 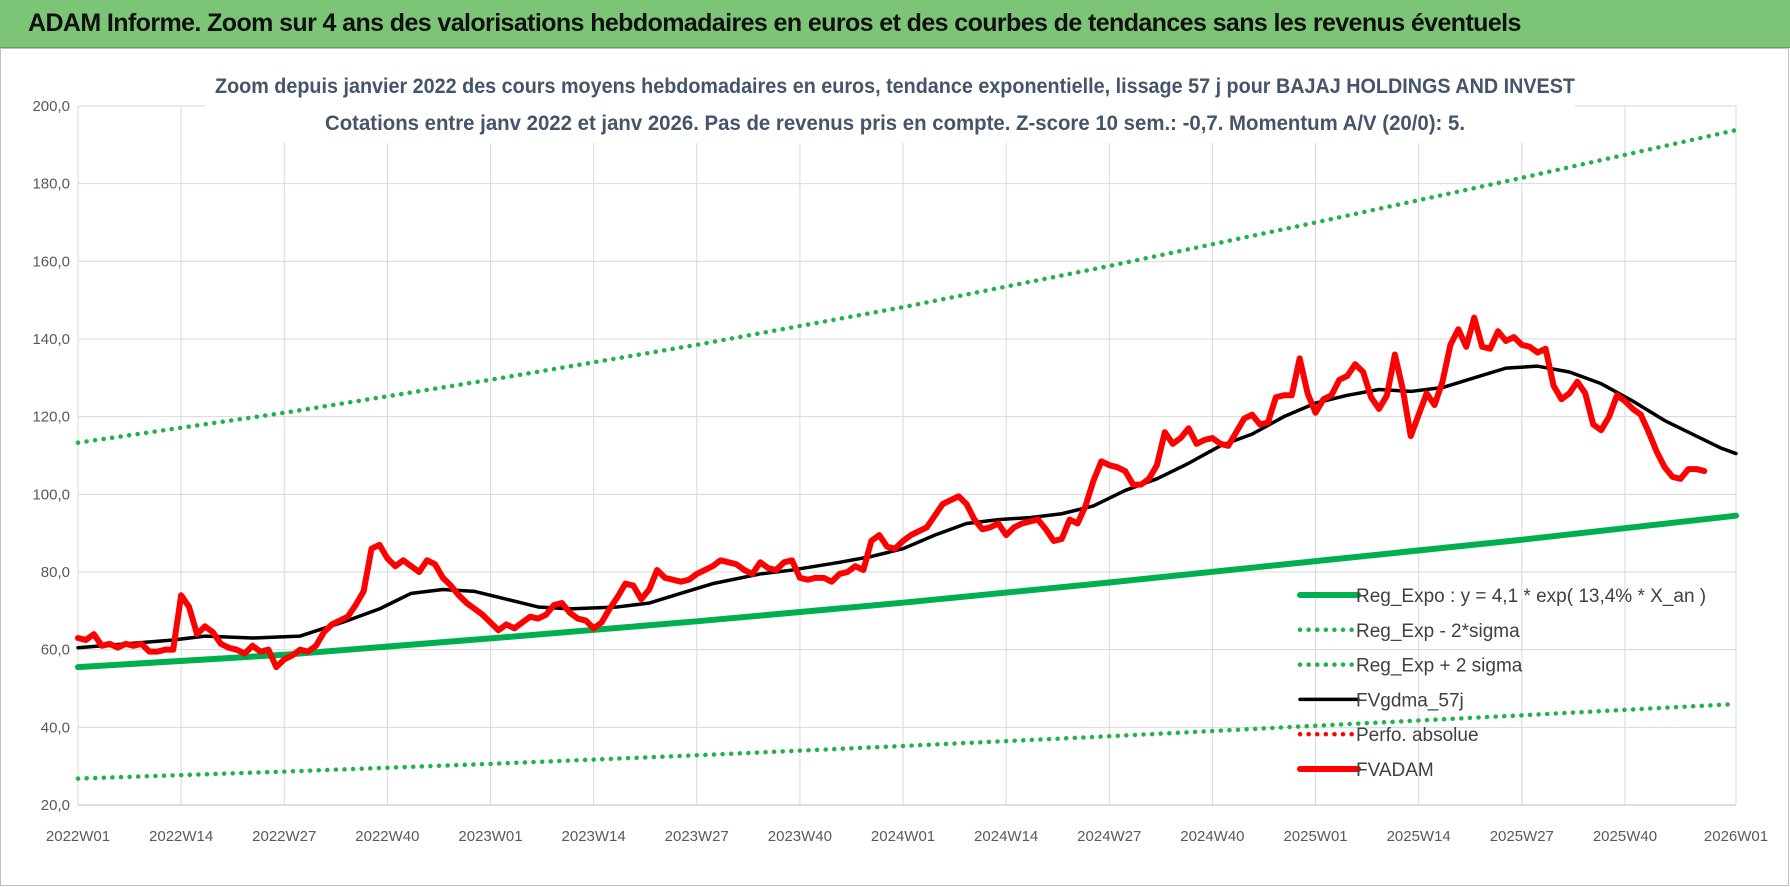 What do you see at coordinates (594, 836) in the screenshot?
I see `x-tick-label: 2023W14` at bounding box center [594, 836].